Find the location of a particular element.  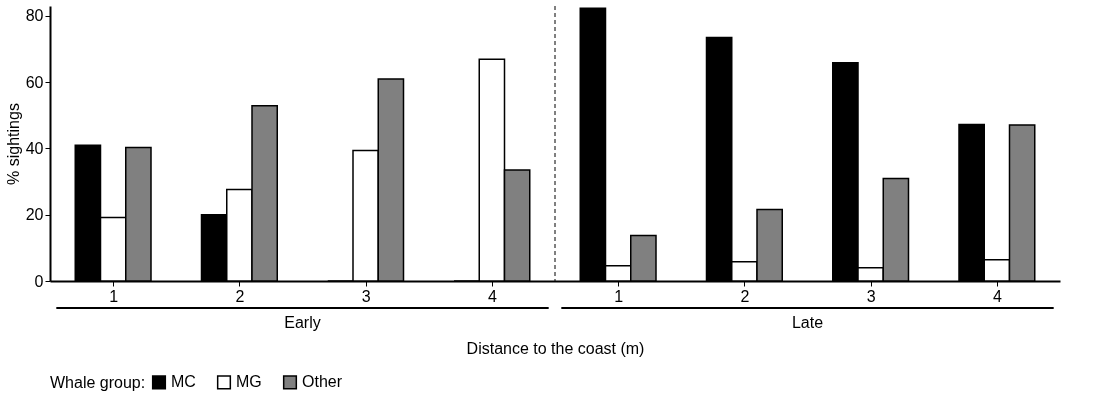

legend-label: Other is located at coordinates (322, 382).